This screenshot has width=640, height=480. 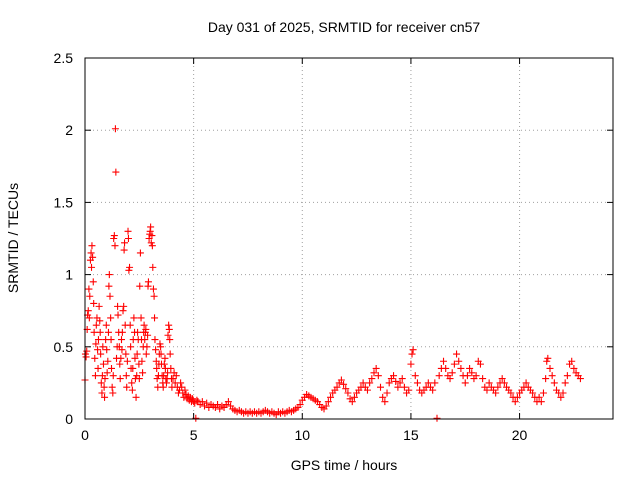 I want to click on y-tick-label: 0, so click(x=69, y=419).